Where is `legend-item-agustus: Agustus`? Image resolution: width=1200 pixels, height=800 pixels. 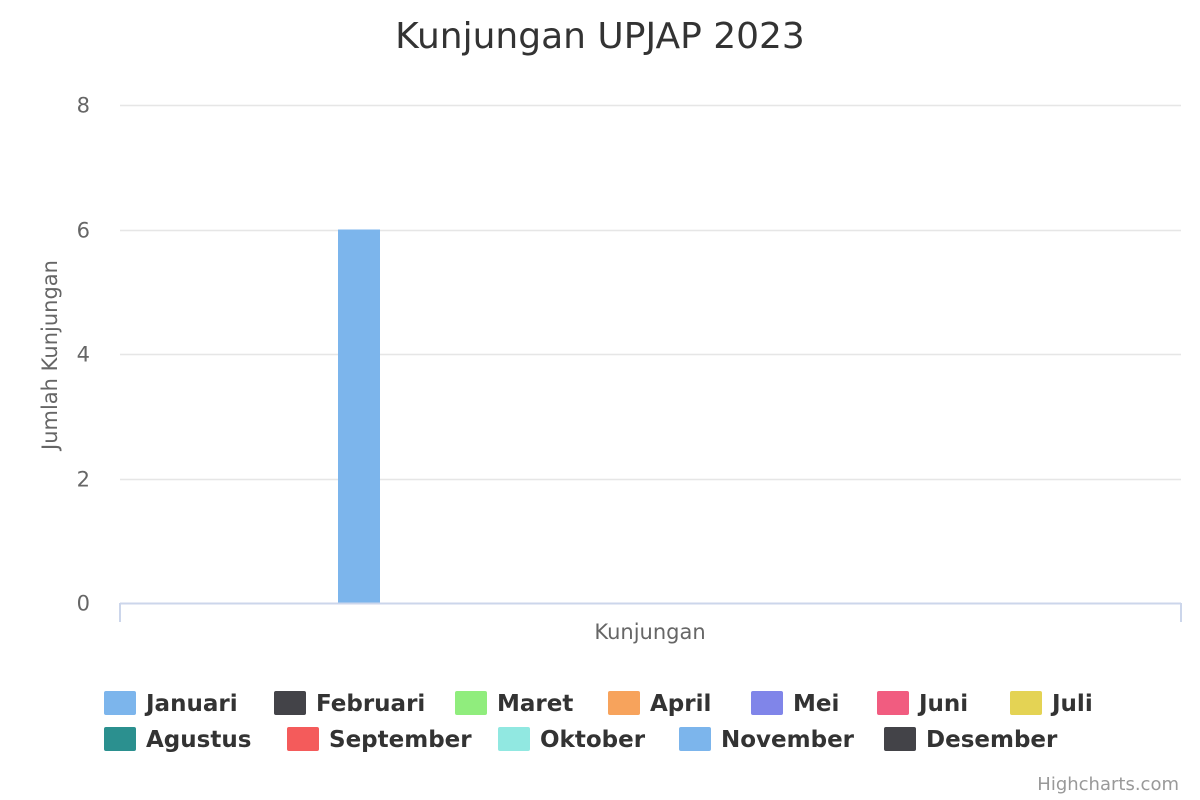 legend-item-agustus: Agustus is located at coordinates (177, 740).